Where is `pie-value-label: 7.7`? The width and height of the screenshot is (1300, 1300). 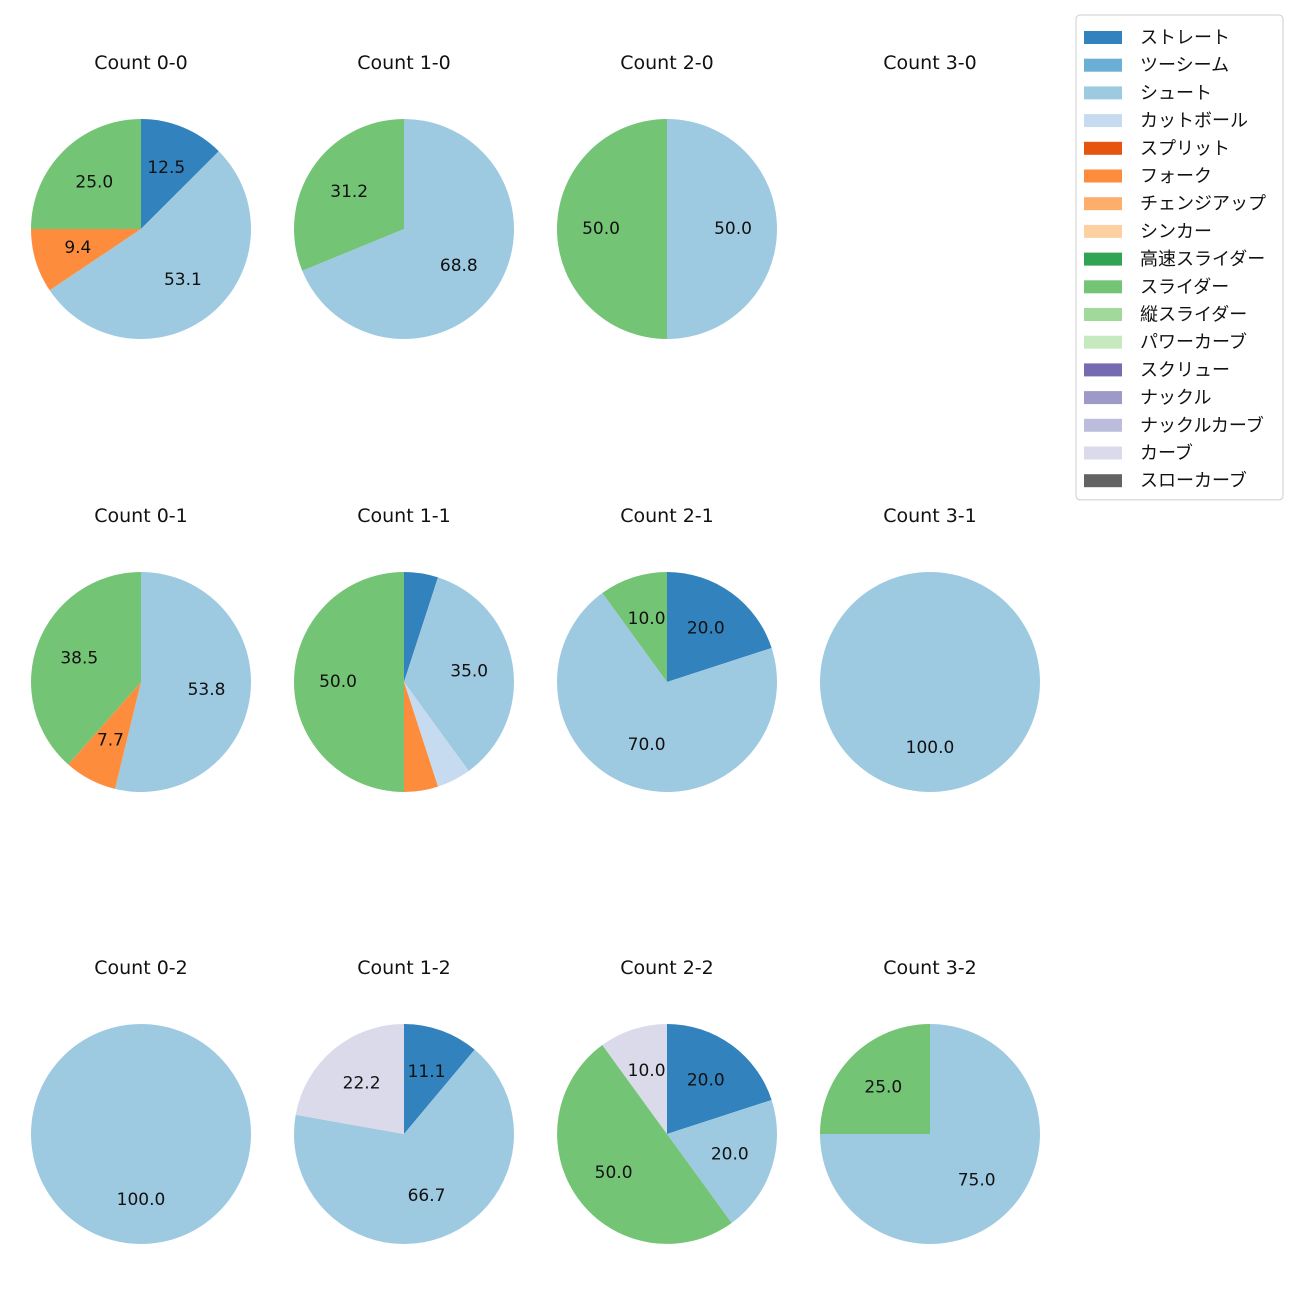 pie-value-label: 7.7 is located at coordinates (110, 741).